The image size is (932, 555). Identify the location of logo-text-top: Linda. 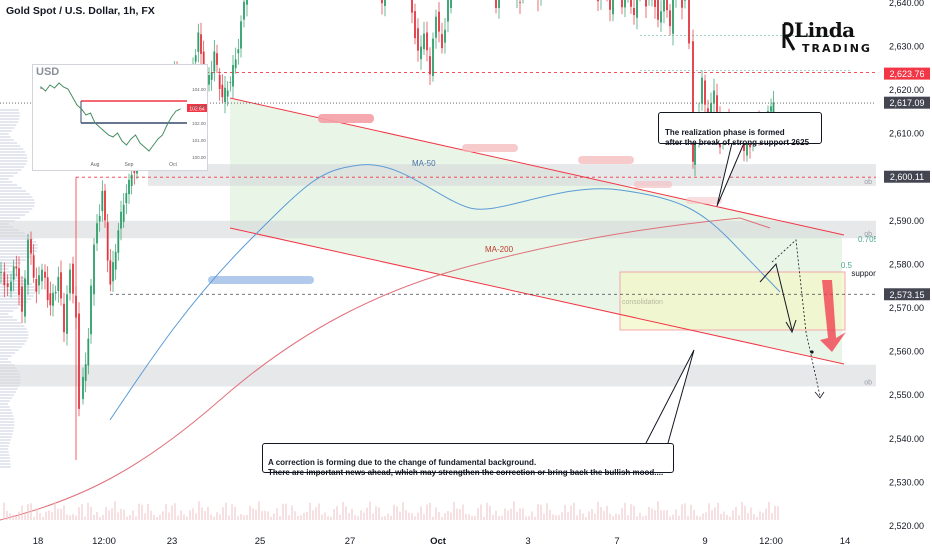
(824, 30).